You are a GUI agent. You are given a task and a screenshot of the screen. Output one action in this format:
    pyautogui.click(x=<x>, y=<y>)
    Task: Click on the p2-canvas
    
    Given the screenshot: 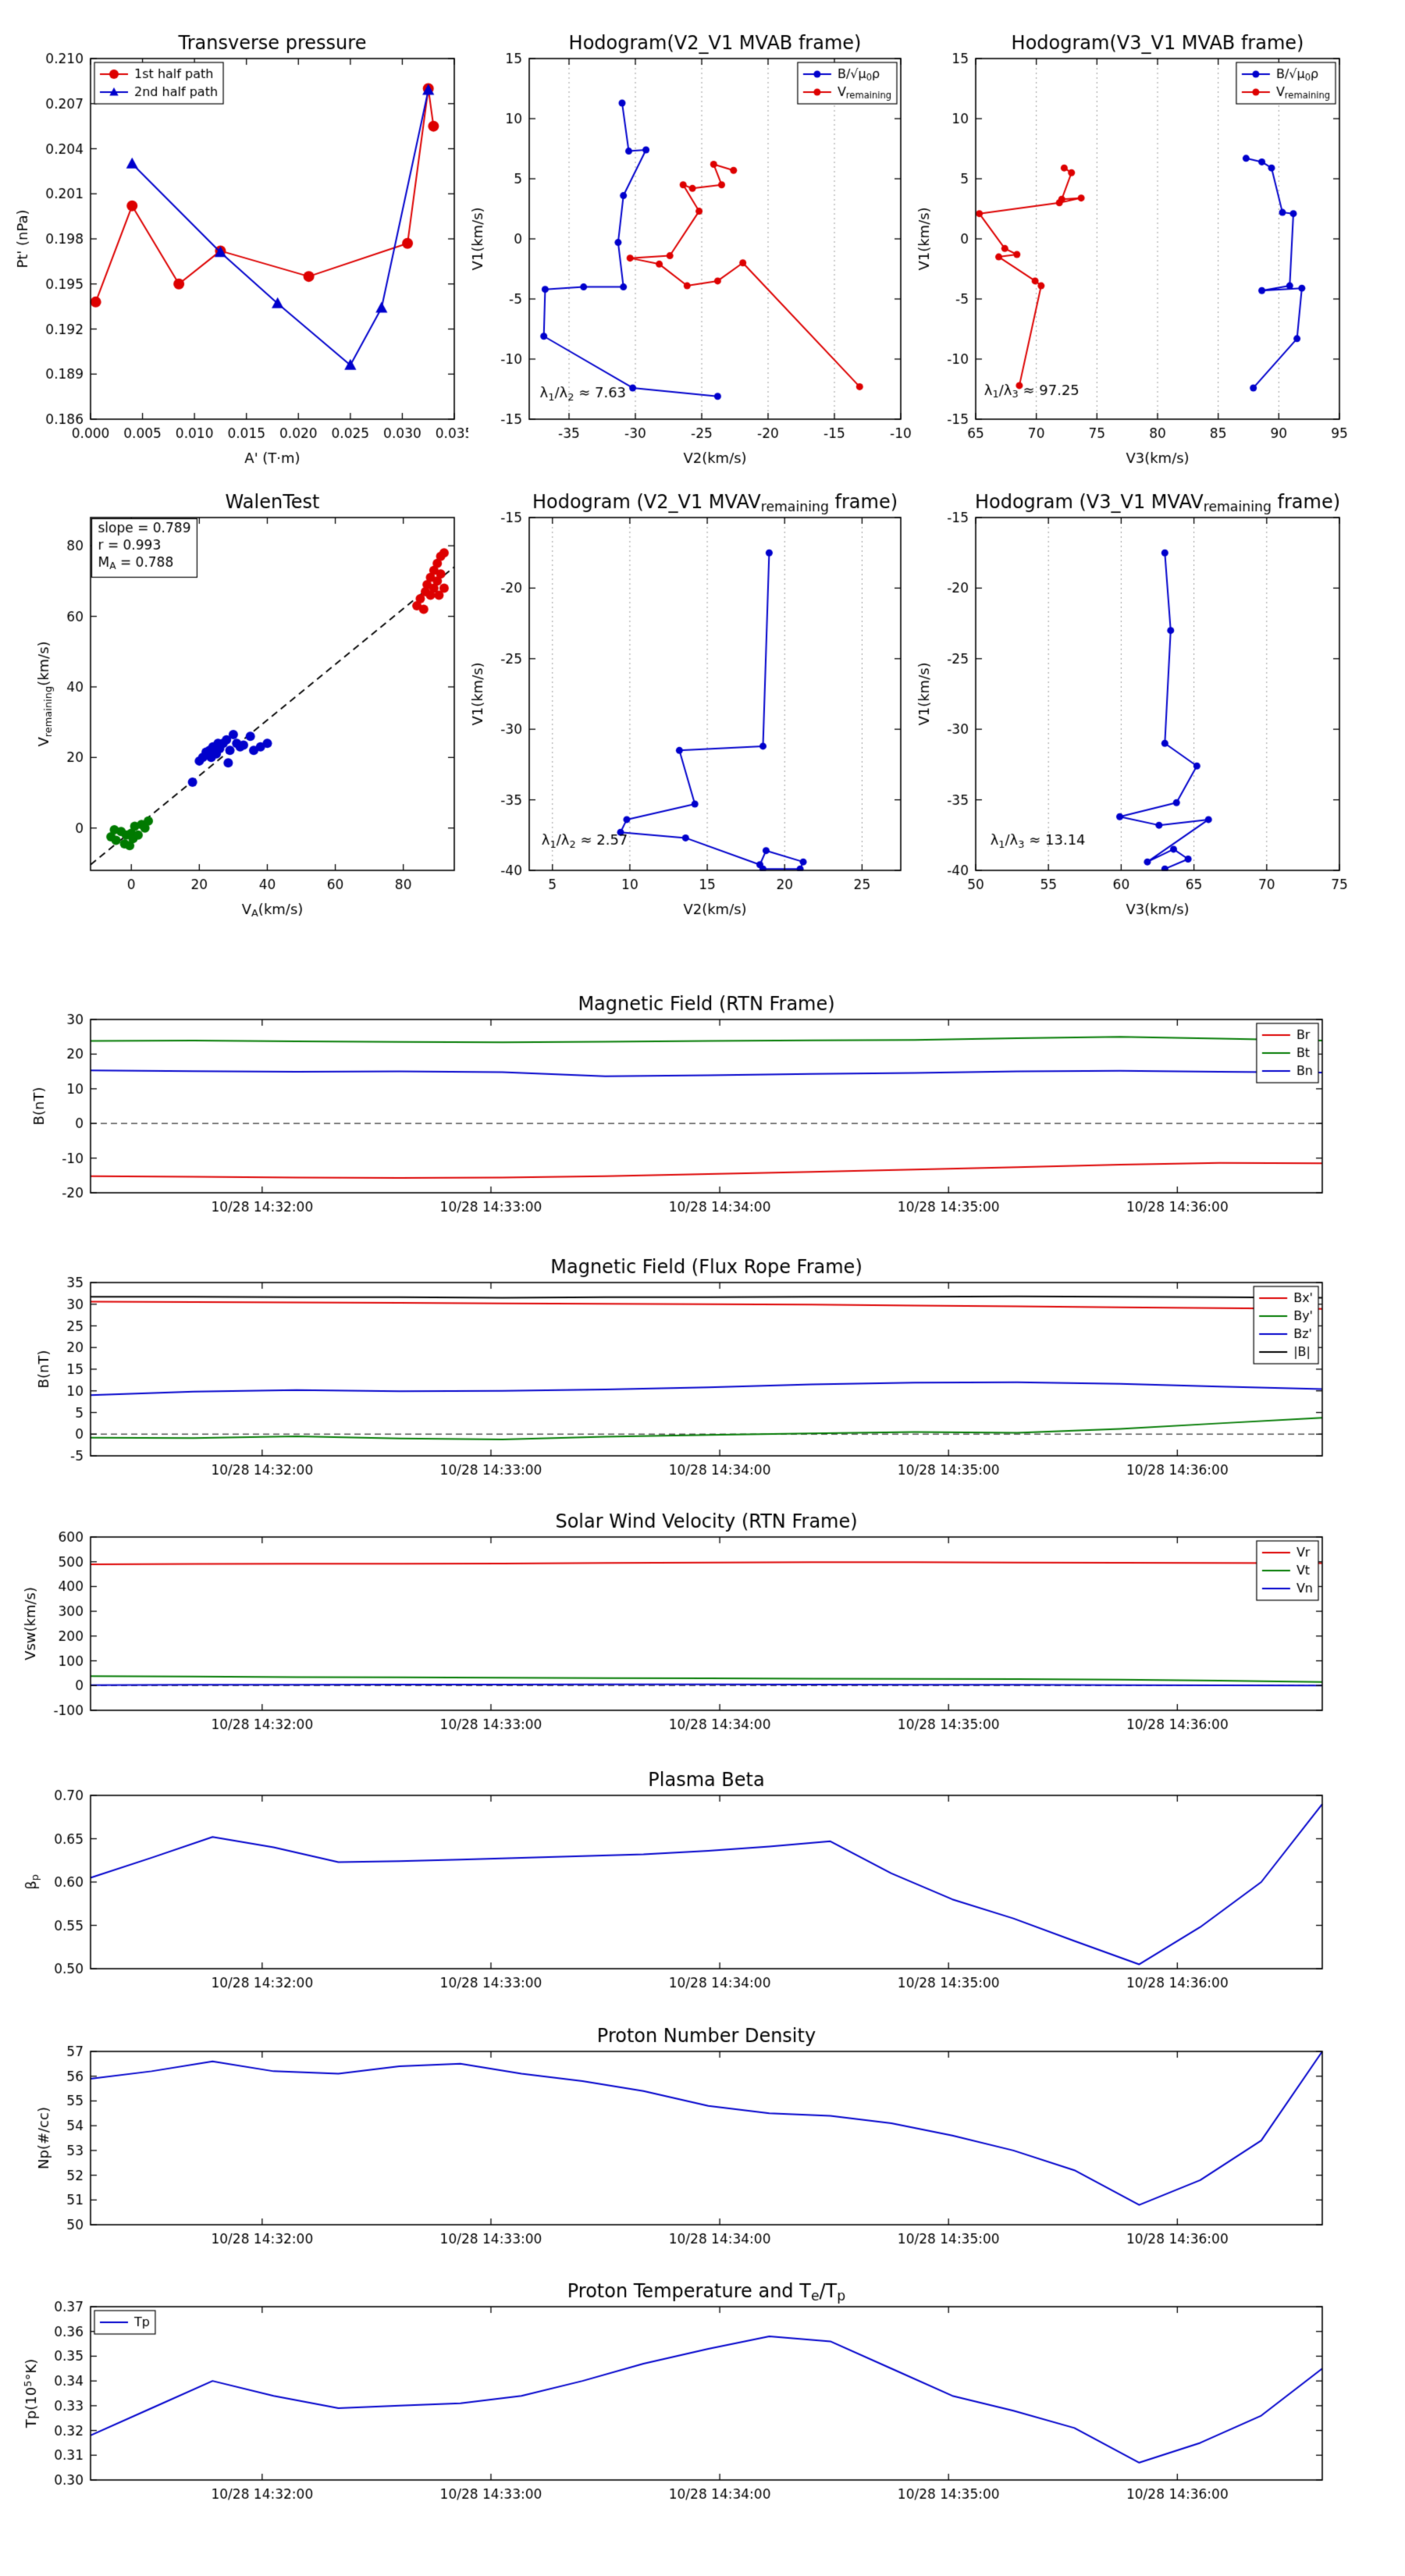 What is the action you would take?
    pyautogui.click(x=681, y=254)
    